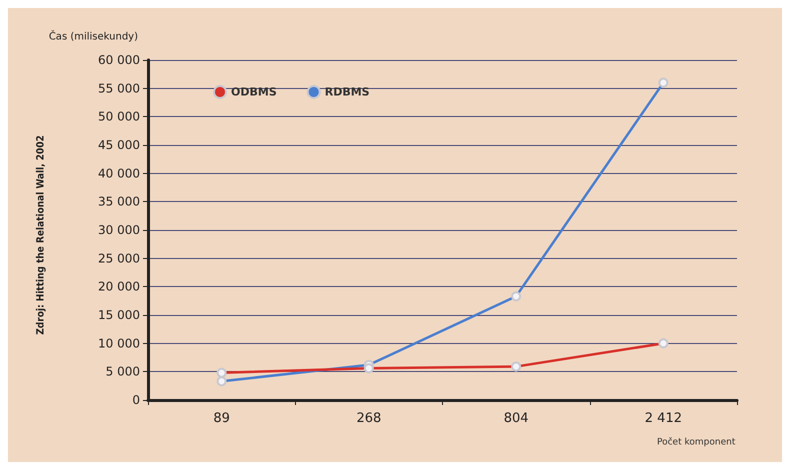 The image size is (790, 470). I want to click on y-tick-label: 40 000, so click(119, 173).